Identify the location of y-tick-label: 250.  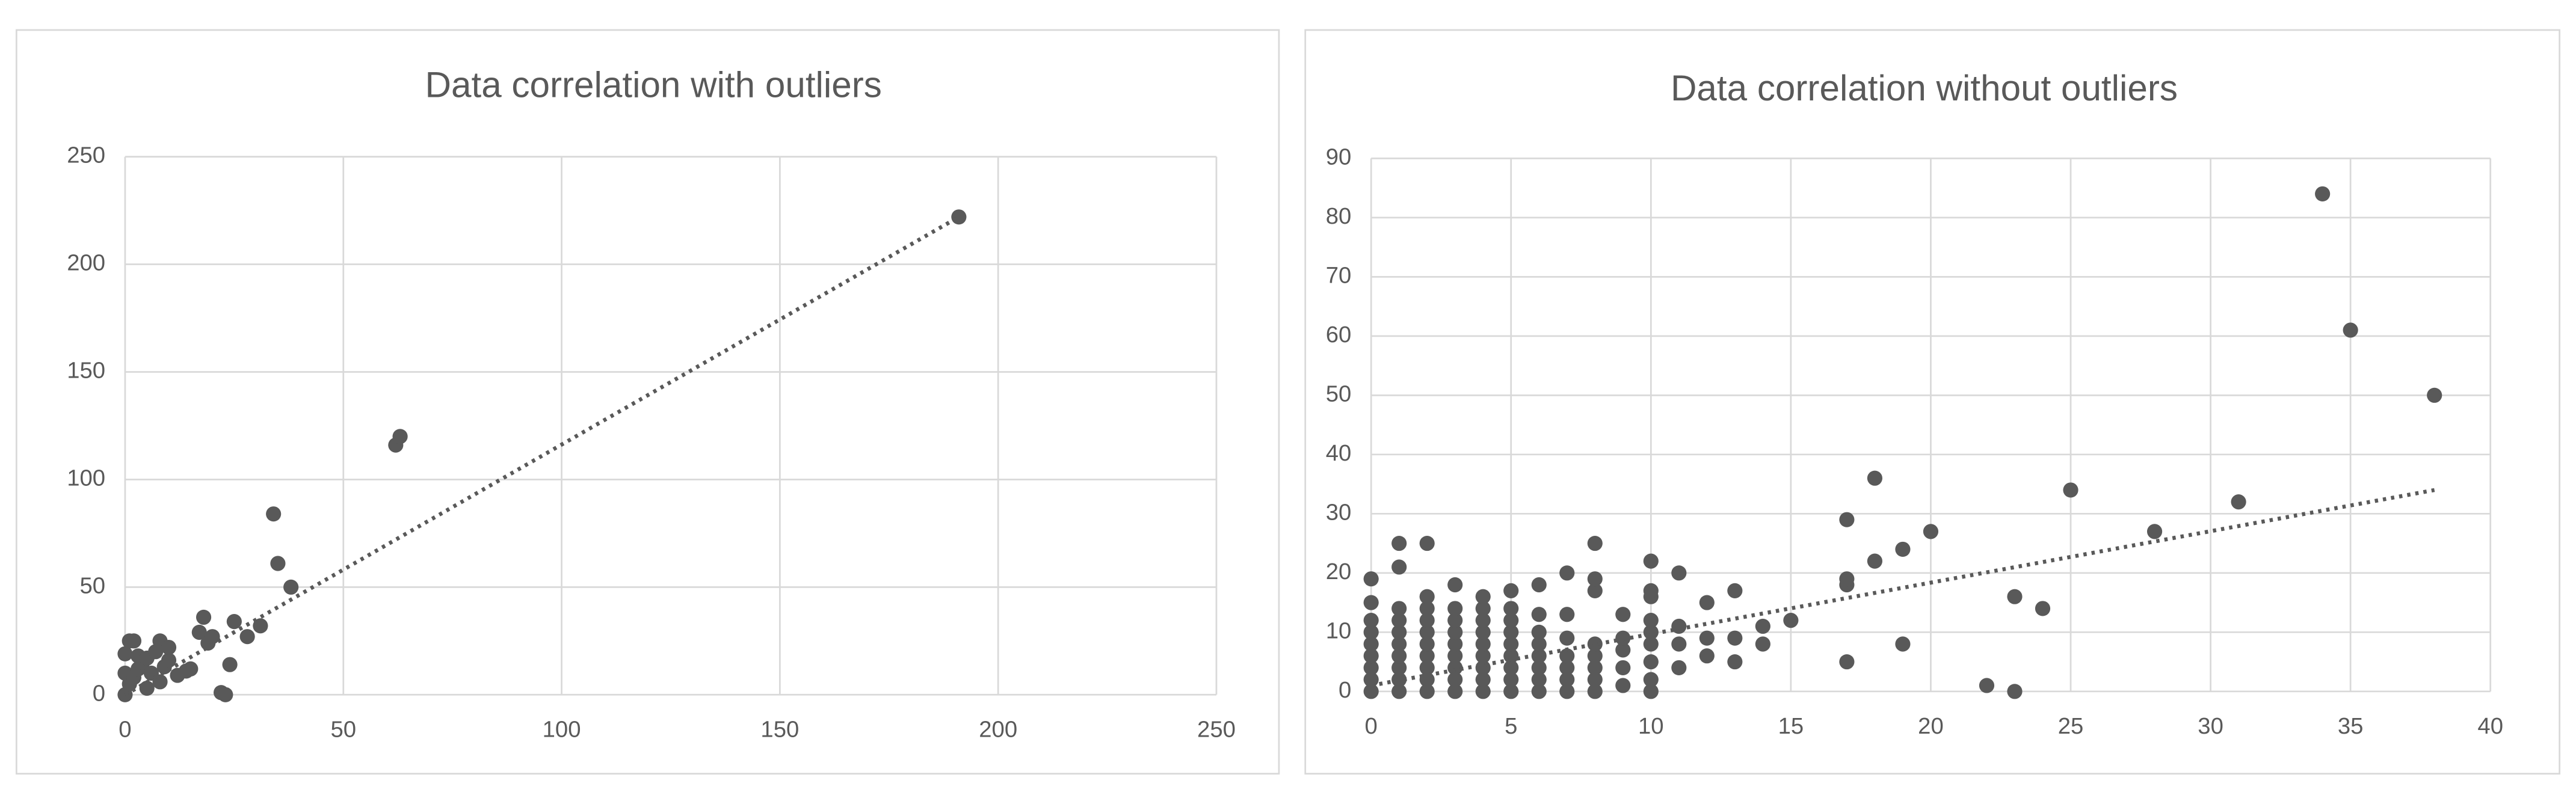
(86, 156).